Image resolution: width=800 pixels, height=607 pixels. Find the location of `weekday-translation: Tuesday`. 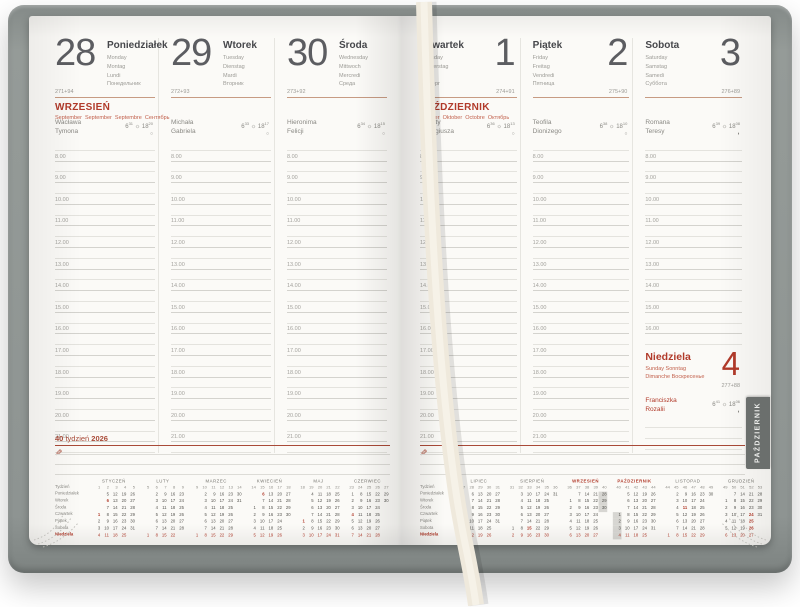

weekday-translation: Tuesday is located at coordinates (233, 58).